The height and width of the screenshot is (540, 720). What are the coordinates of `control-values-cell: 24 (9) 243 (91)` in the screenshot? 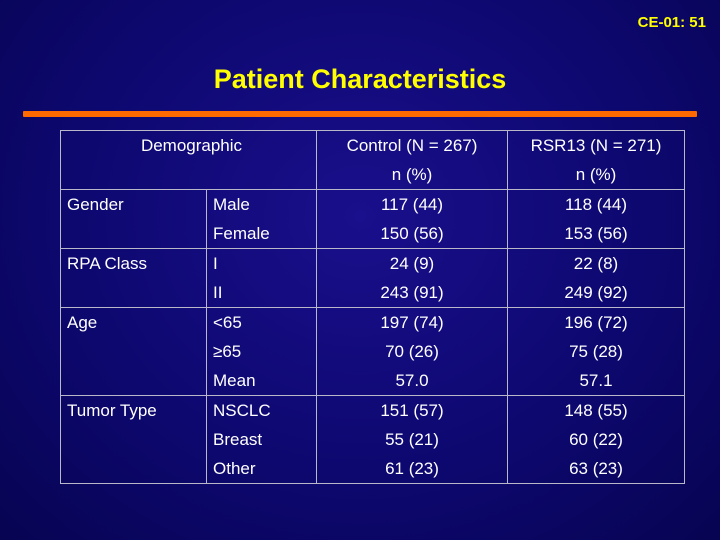 It's located at (412, 278).